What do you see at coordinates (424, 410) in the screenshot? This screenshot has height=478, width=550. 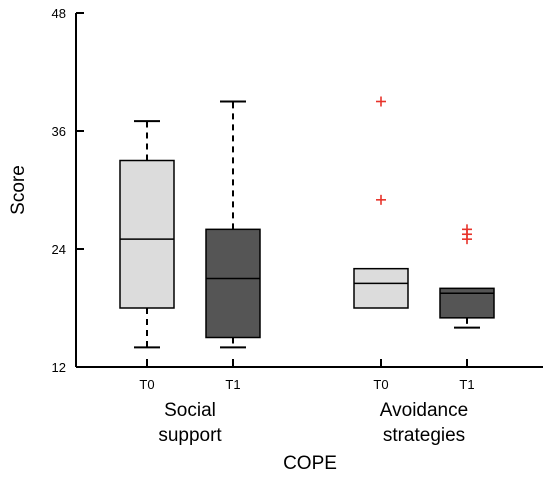 I see `group-label-line: Avoidance` at bounding box center [424, 410].